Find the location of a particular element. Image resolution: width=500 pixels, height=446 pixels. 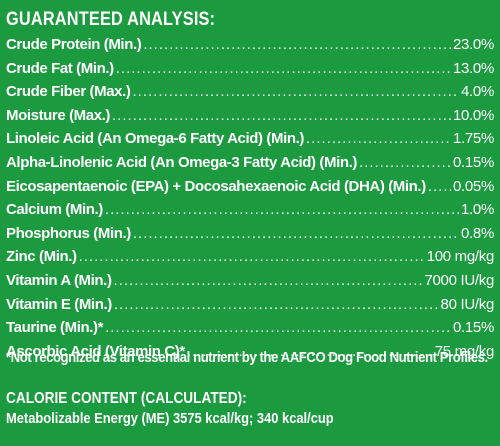

analysis-row-calcium: Calcium (Min.) 1.0% is located at coordinates (250, 210).